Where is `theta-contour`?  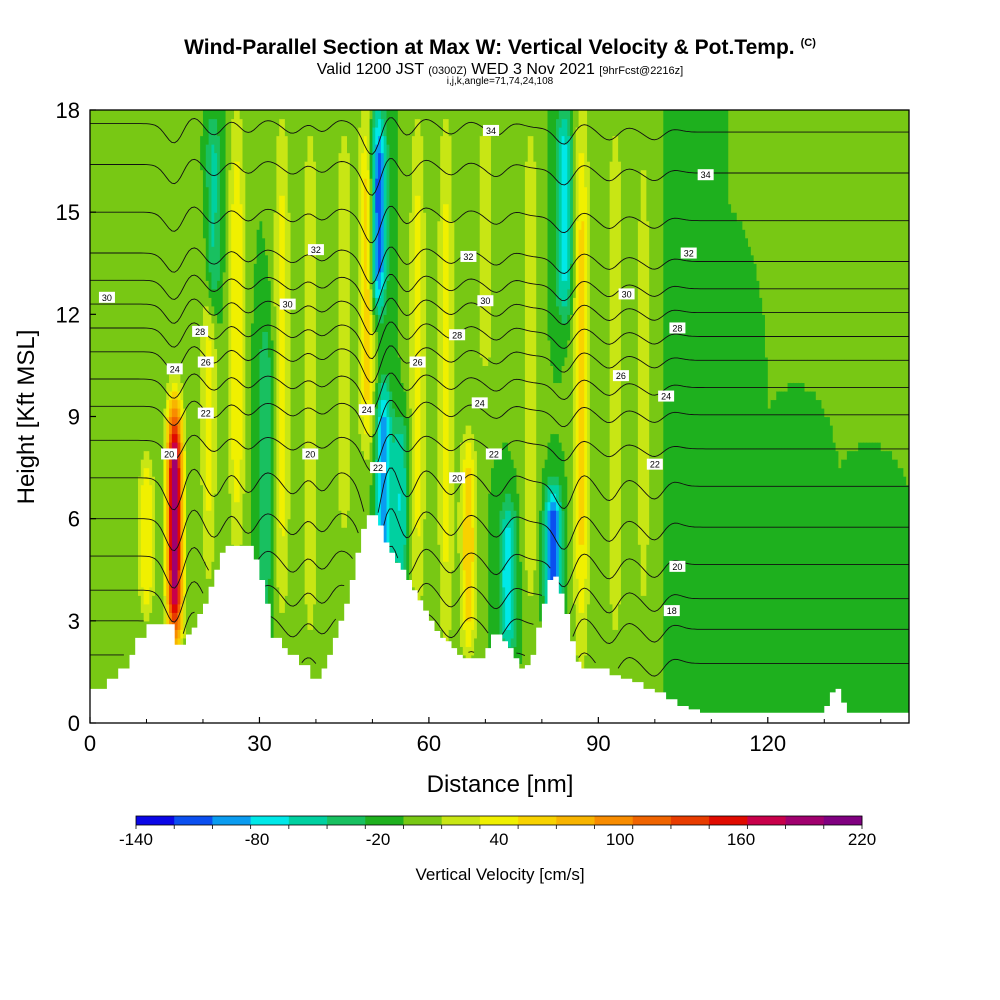
theta-contour is located at coordinates (499, 265).